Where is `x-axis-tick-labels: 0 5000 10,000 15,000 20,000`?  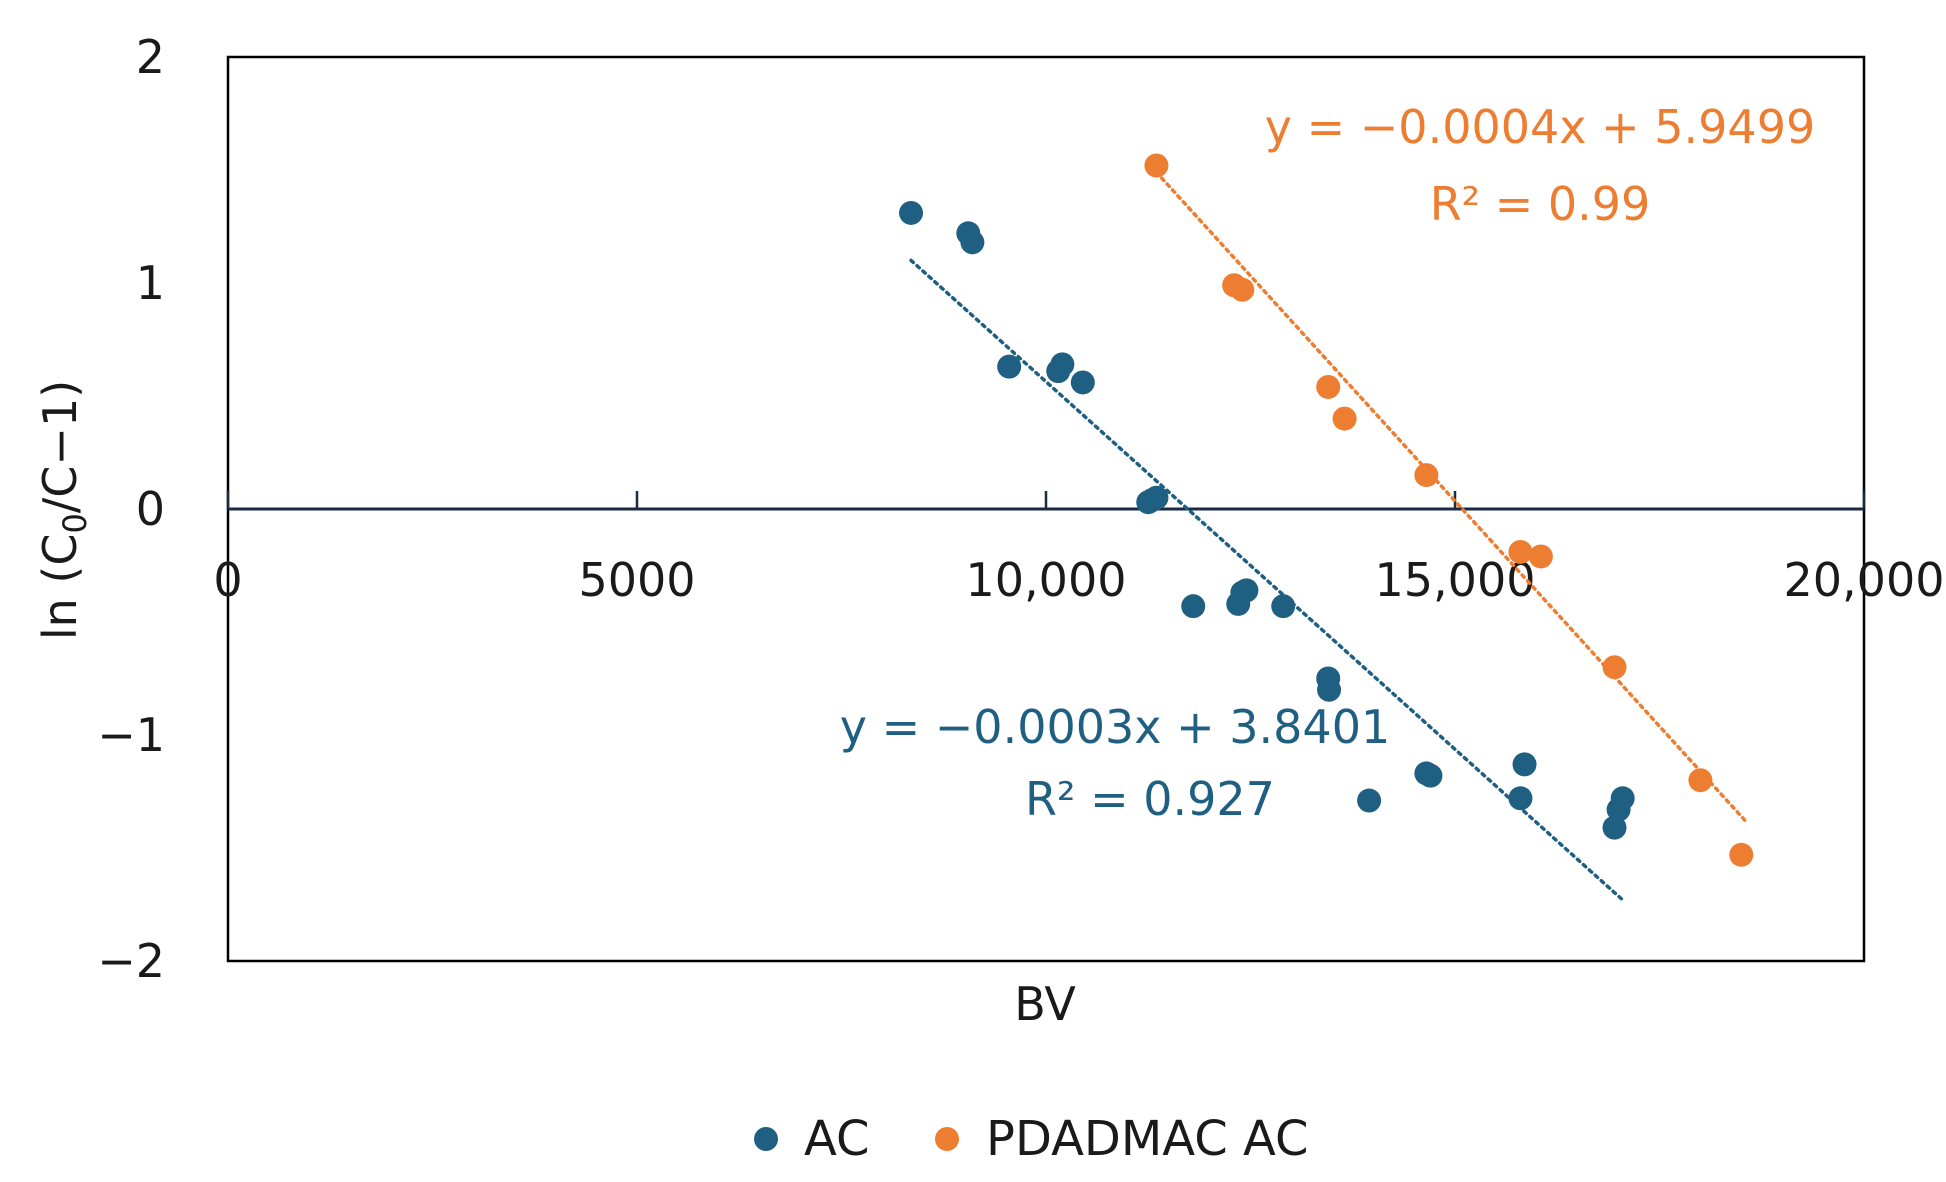
x-axis-tick-labels: 0 5000 10,000 15,000 20,000 is located at coordinates (1078, 580).